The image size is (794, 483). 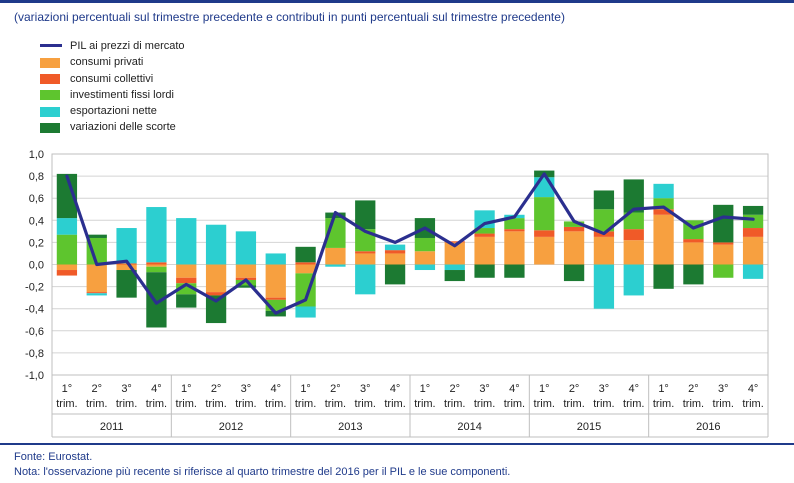 I want to click on legend-label: esportazioni nette, so click(x=113, y=111).